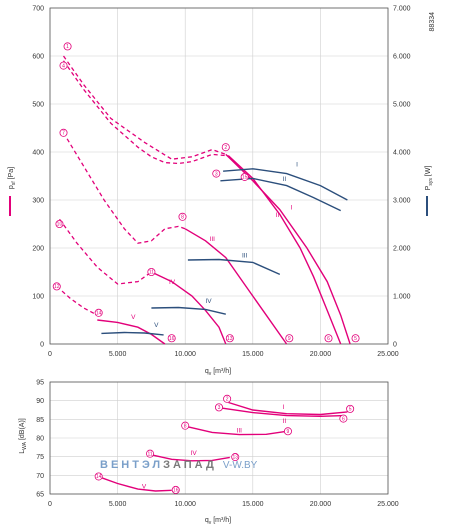  Describe the element at coordinates (213, 239) in the screenshot. I see `curve-label-III: III` at that location.